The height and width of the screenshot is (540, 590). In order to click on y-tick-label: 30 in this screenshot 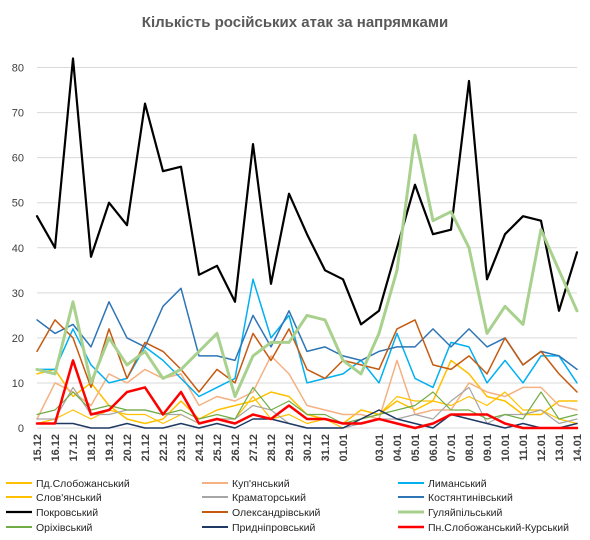, I will do `click(18, 294)`.